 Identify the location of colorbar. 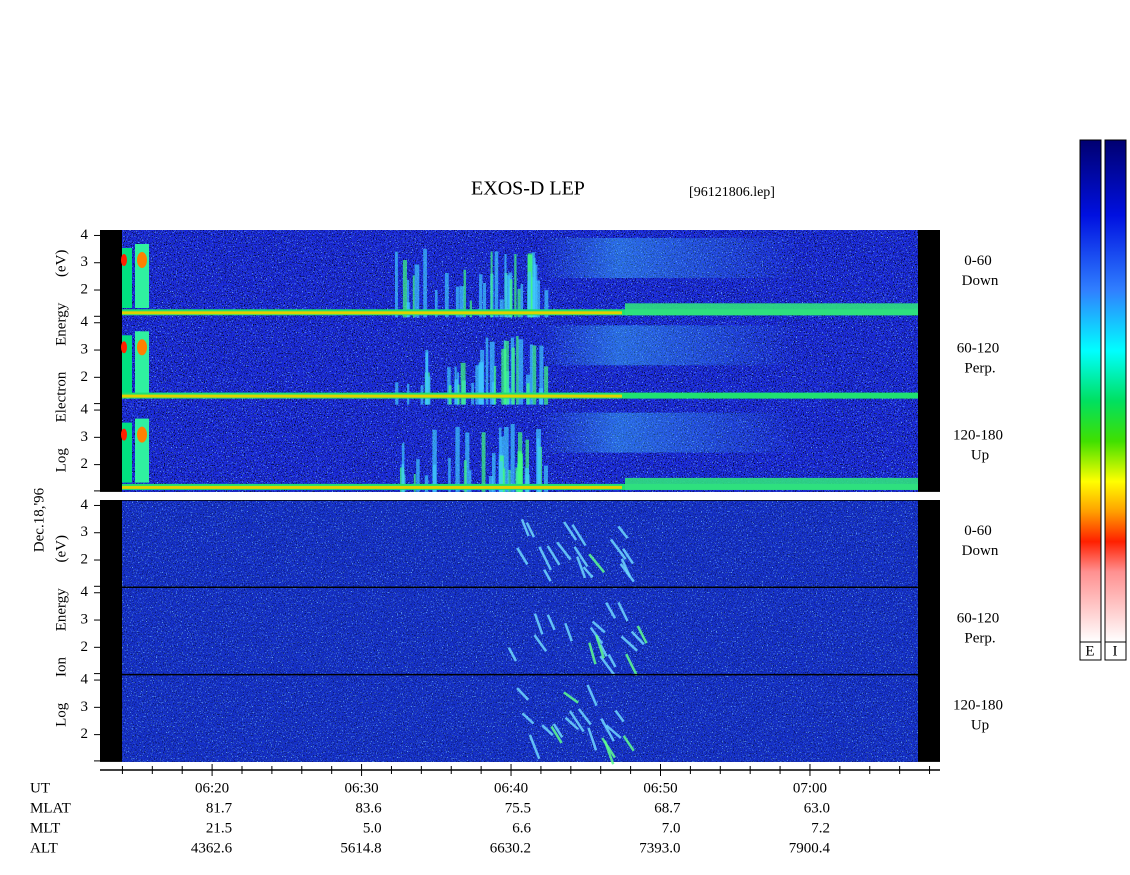
(1090, 391).